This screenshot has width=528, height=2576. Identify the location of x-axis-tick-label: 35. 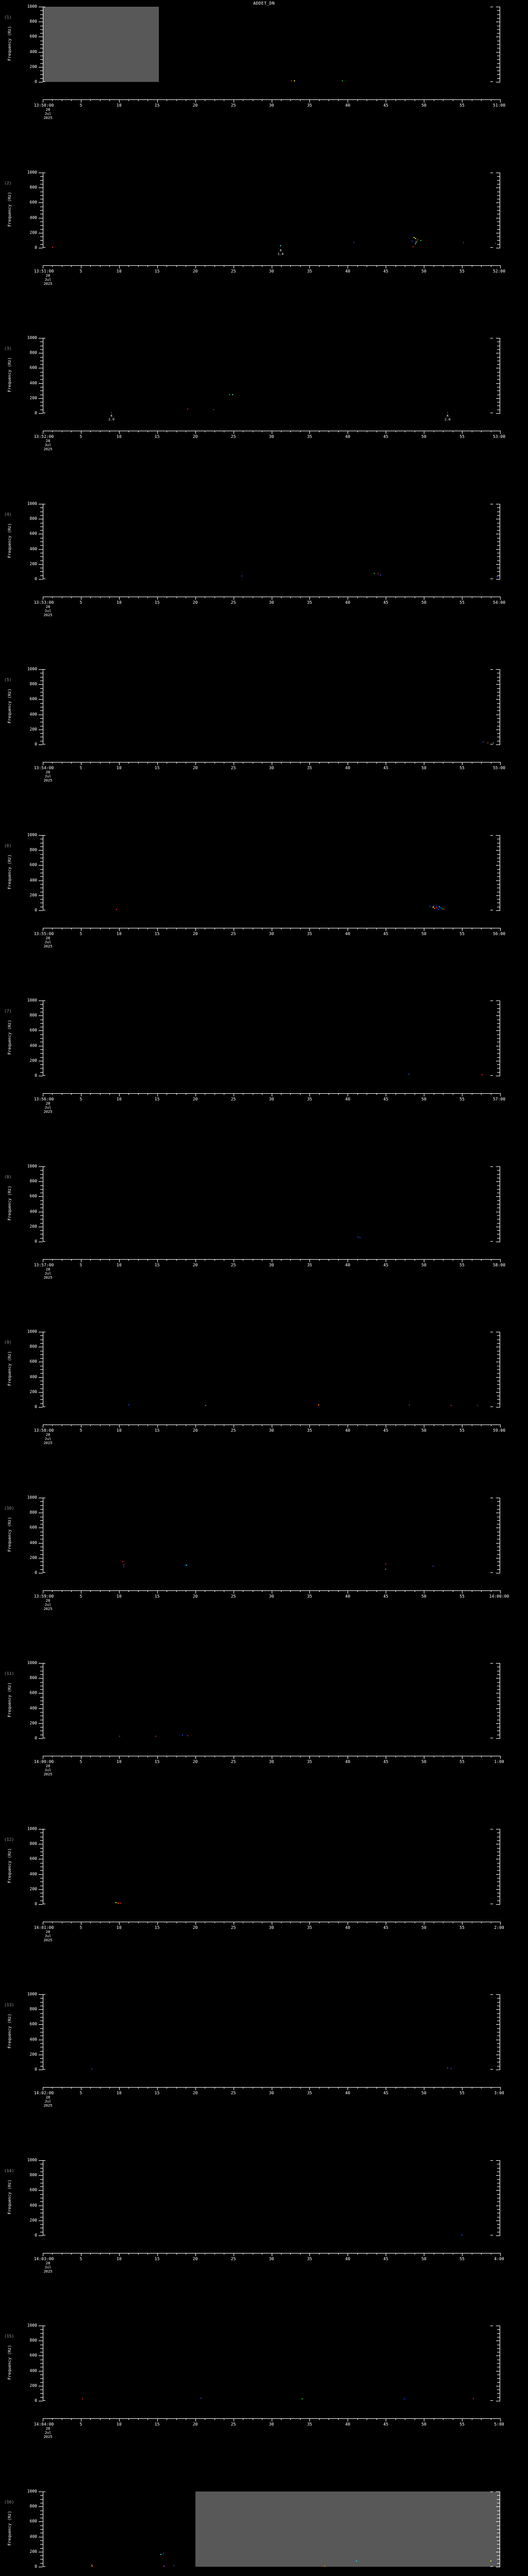
(309, 271).